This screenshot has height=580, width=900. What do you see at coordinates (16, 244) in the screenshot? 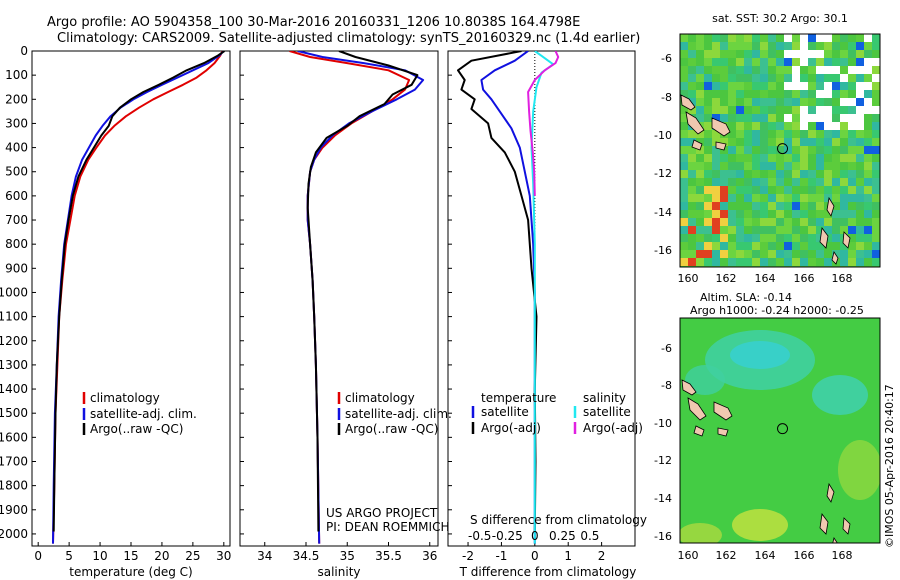
I see `y-tick-label: 800` at bounding box center [16, 244].